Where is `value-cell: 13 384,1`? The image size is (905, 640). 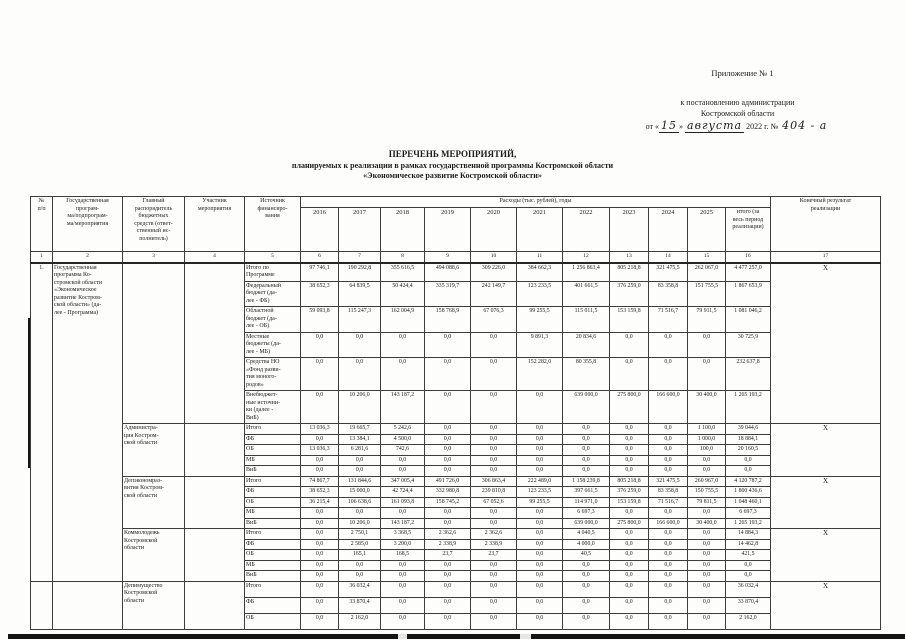
value-cell: 13 384,1 is located at coordinates (359, 439).